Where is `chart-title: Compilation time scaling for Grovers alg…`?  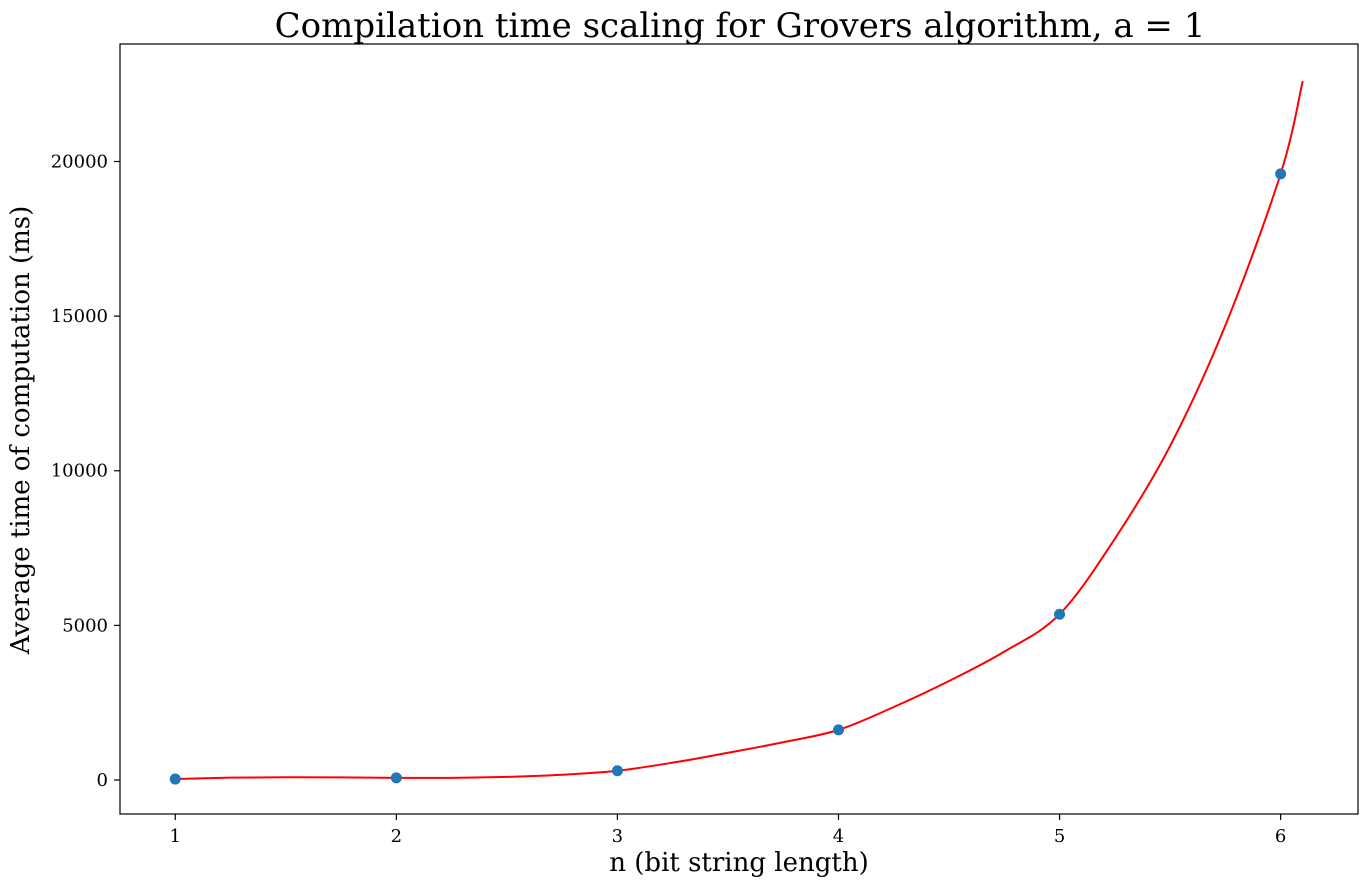
chart-title: Compilation time scaling for Grovers alg… is located at coordinates (740, 26).